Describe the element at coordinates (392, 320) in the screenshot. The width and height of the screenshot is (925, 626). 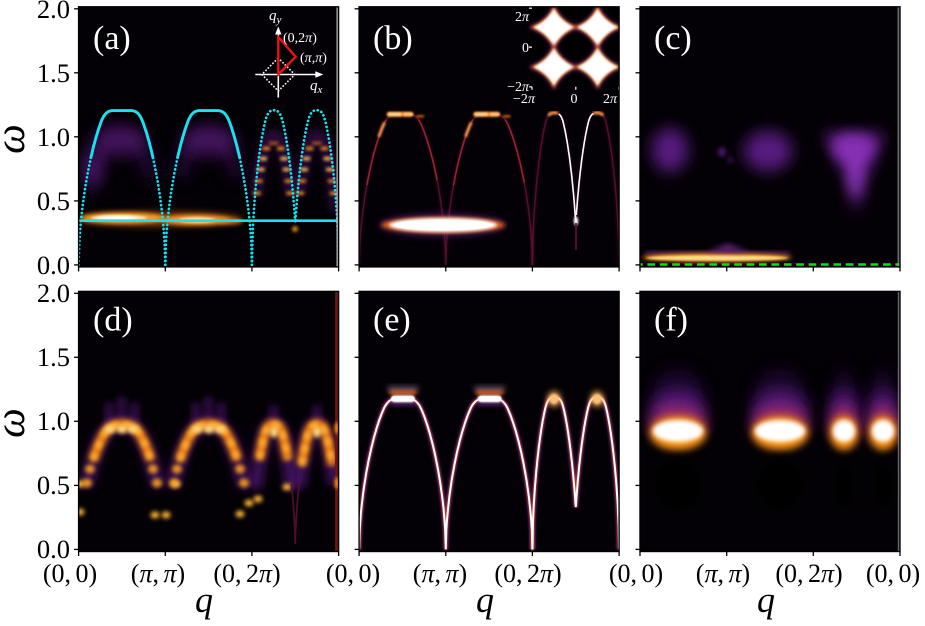
I see `svg-text: (e)` at that location.